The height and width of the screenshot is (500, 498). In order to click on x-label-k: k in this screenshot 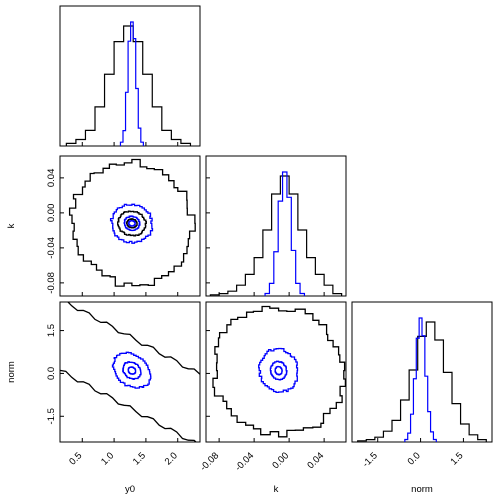, I will do `click(276, 489)`.